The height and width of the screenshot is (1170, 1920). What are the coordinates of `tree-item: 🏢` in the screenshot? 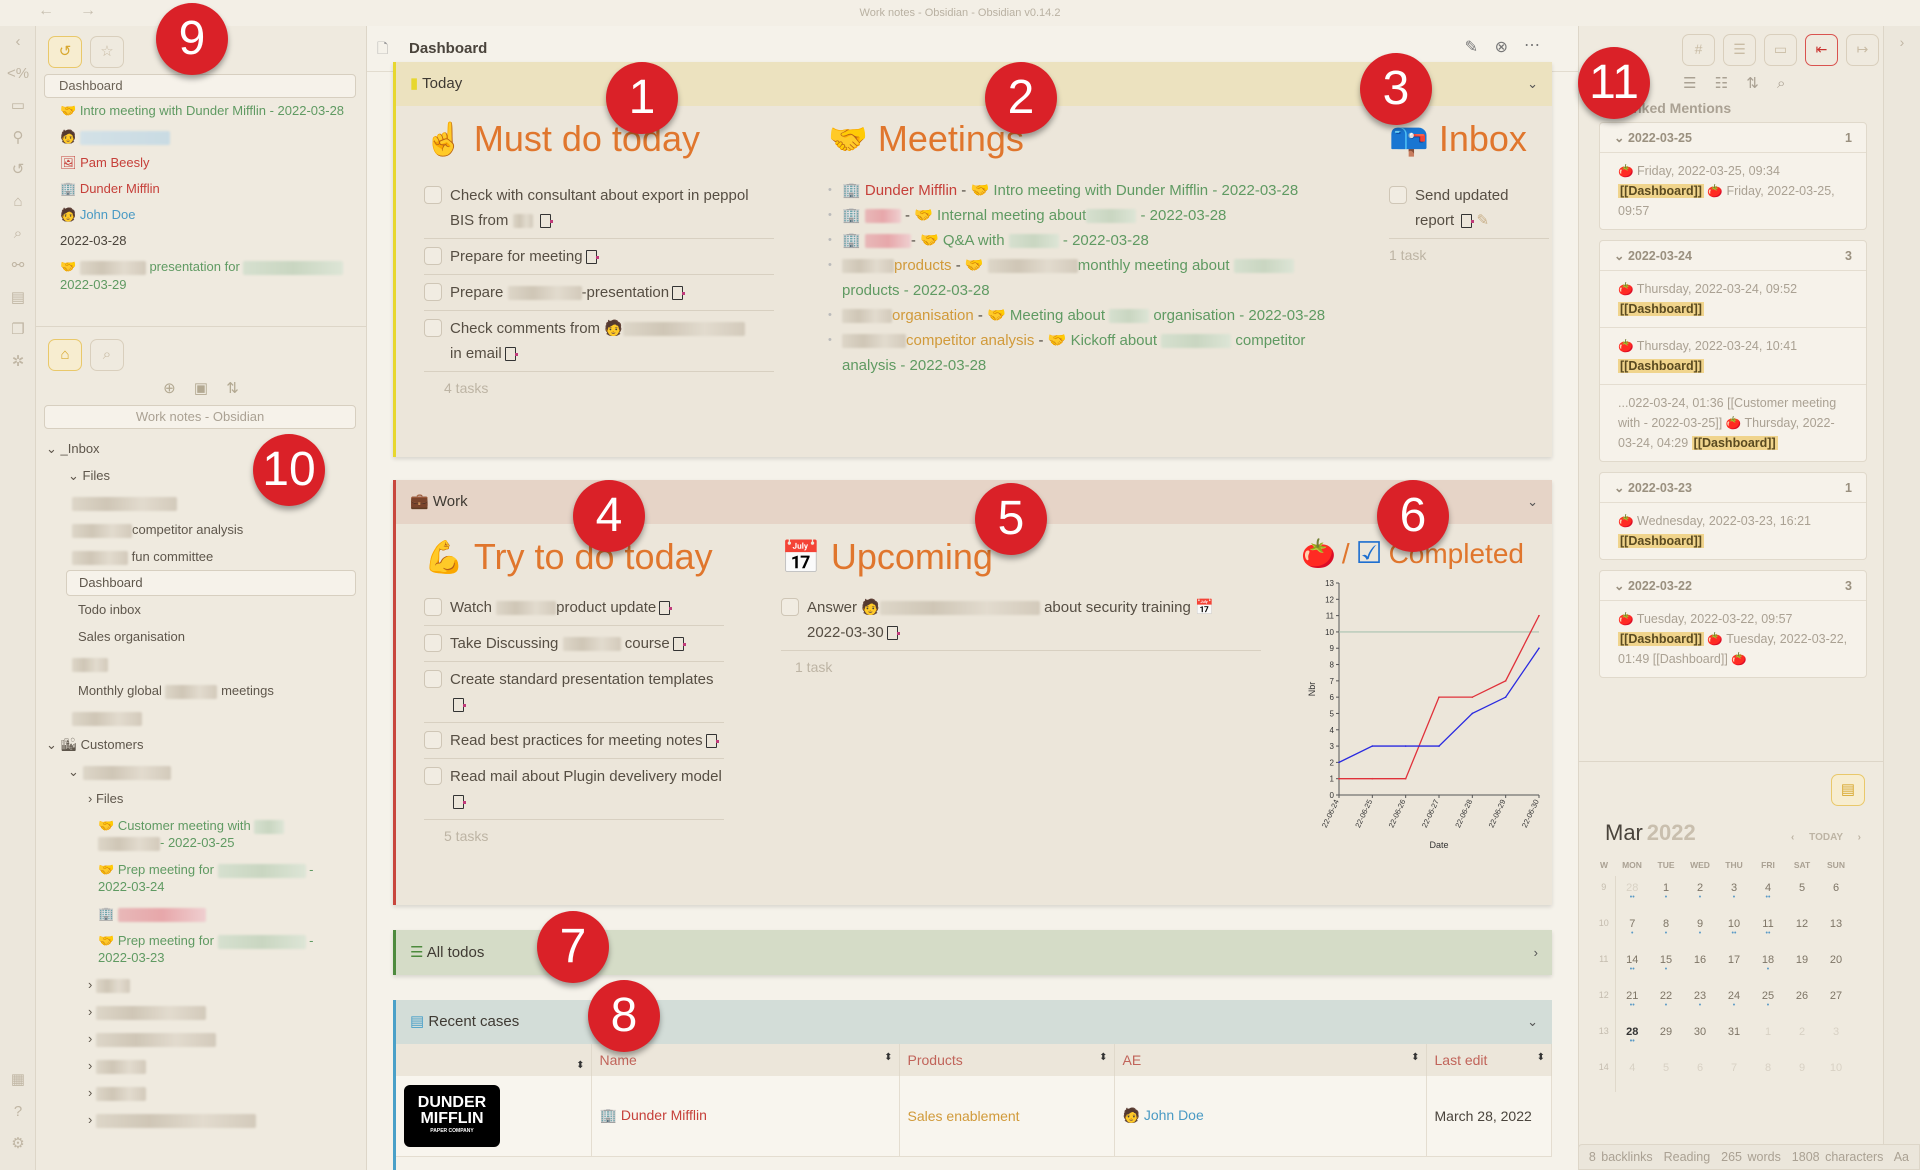 It's located at (206, 913).